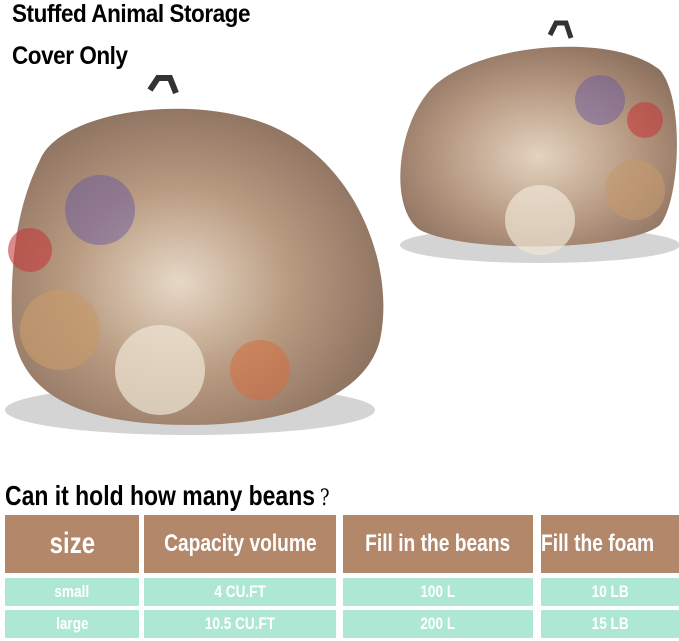  I want to click on header-capacity: Capacity volume, so click(240, 544).